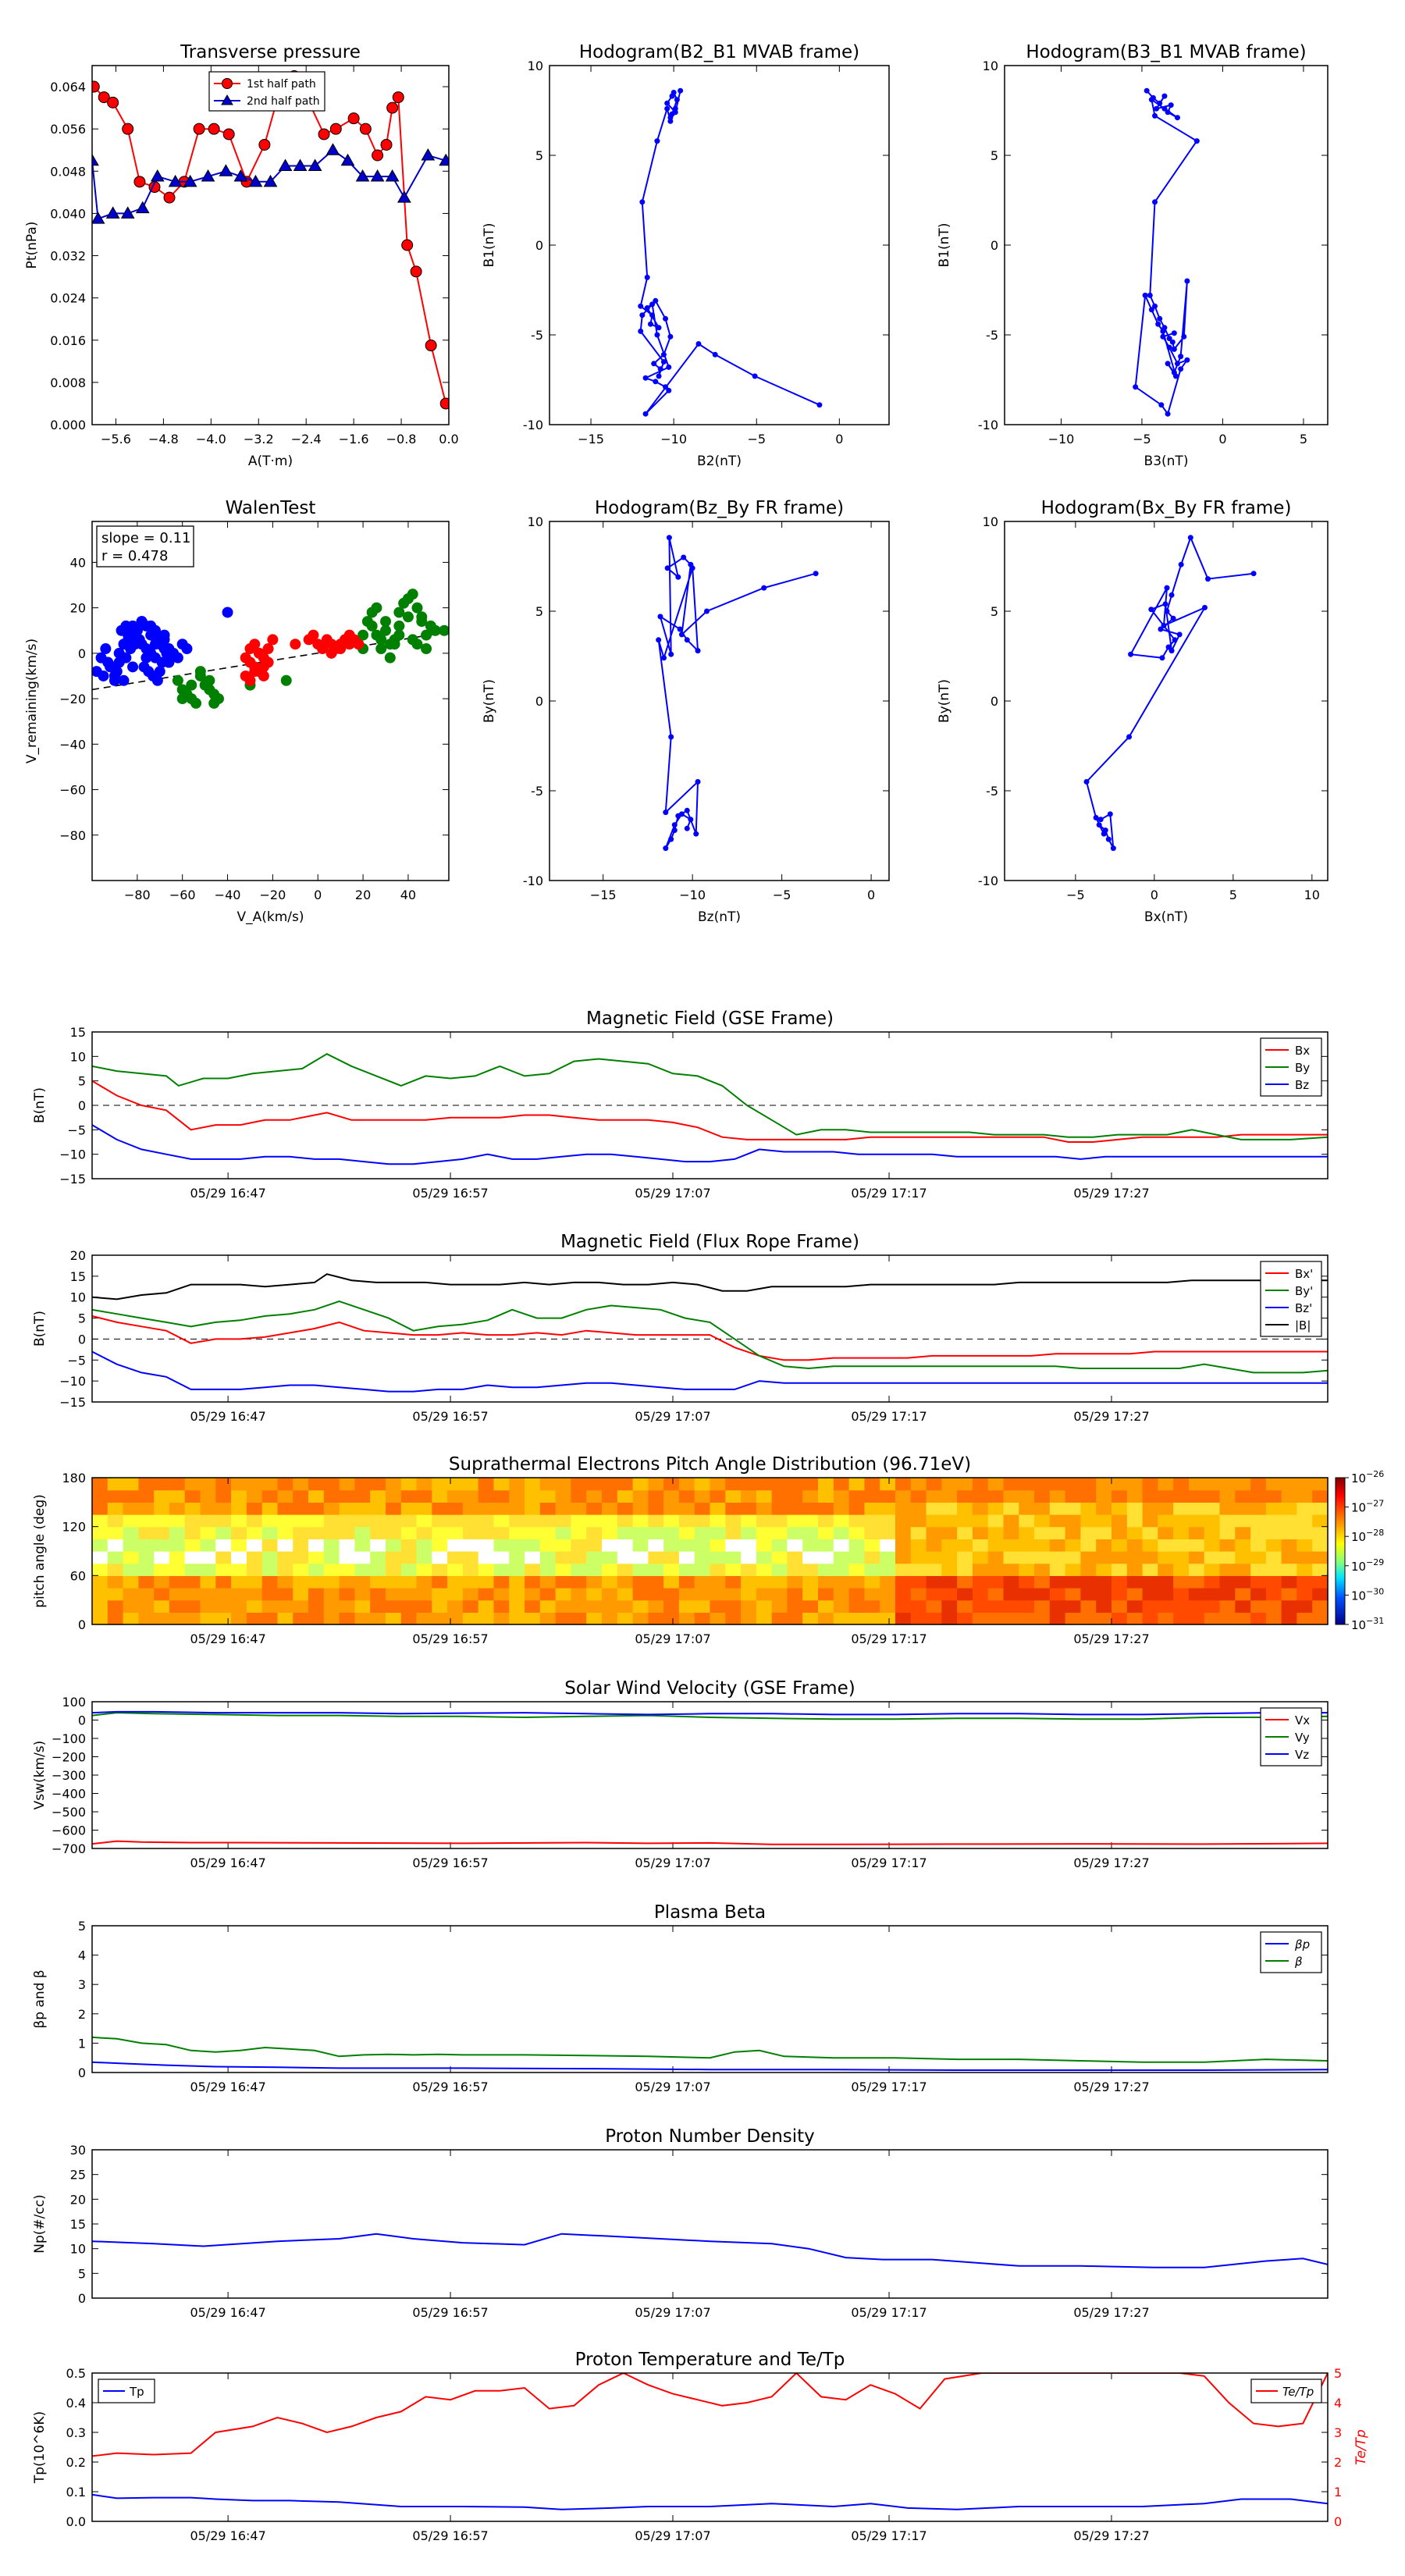 This screenshot has width=1405, height=2576. What do you see at coordinates (227, 99) in the screenshot?
I see `legend-marker` at bounding box center [227, 99].